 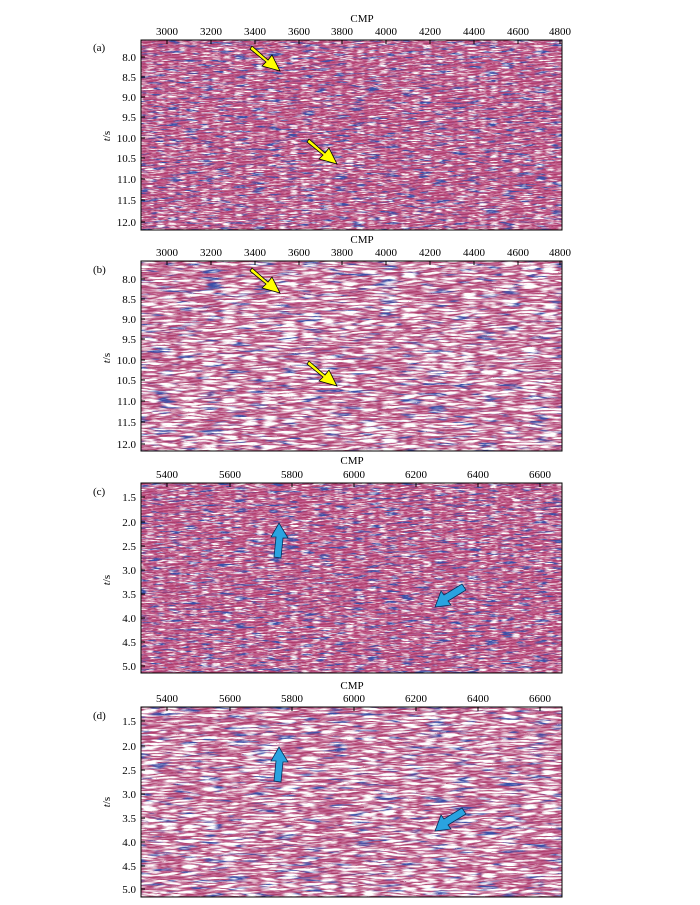 I want to click on panel-a-x-title: CMP, so click(x=361, y=19).